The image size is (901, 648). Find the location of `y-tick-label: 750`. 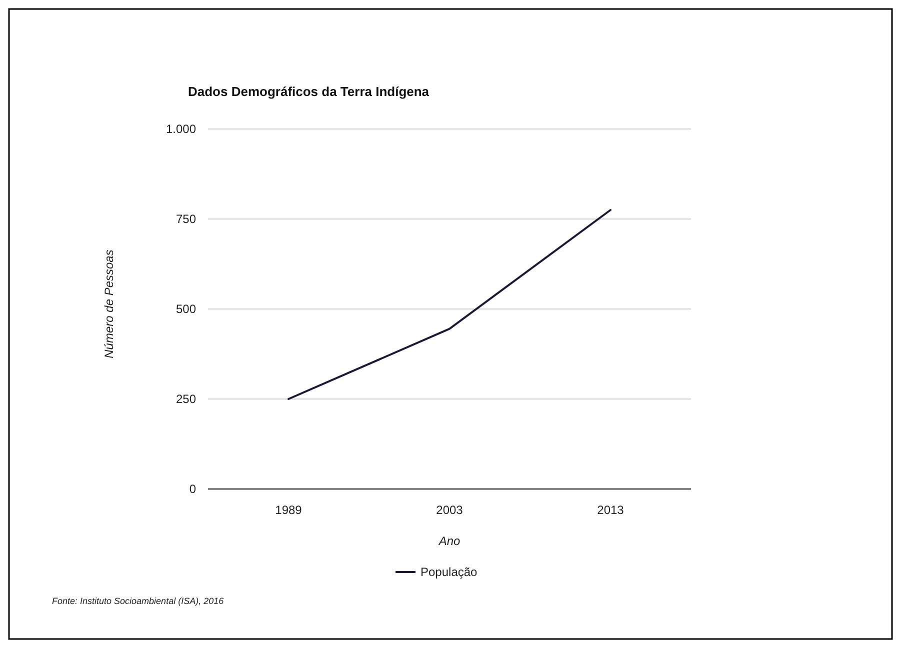

y-tick-label: 750 is located at coordinates (186, 219).